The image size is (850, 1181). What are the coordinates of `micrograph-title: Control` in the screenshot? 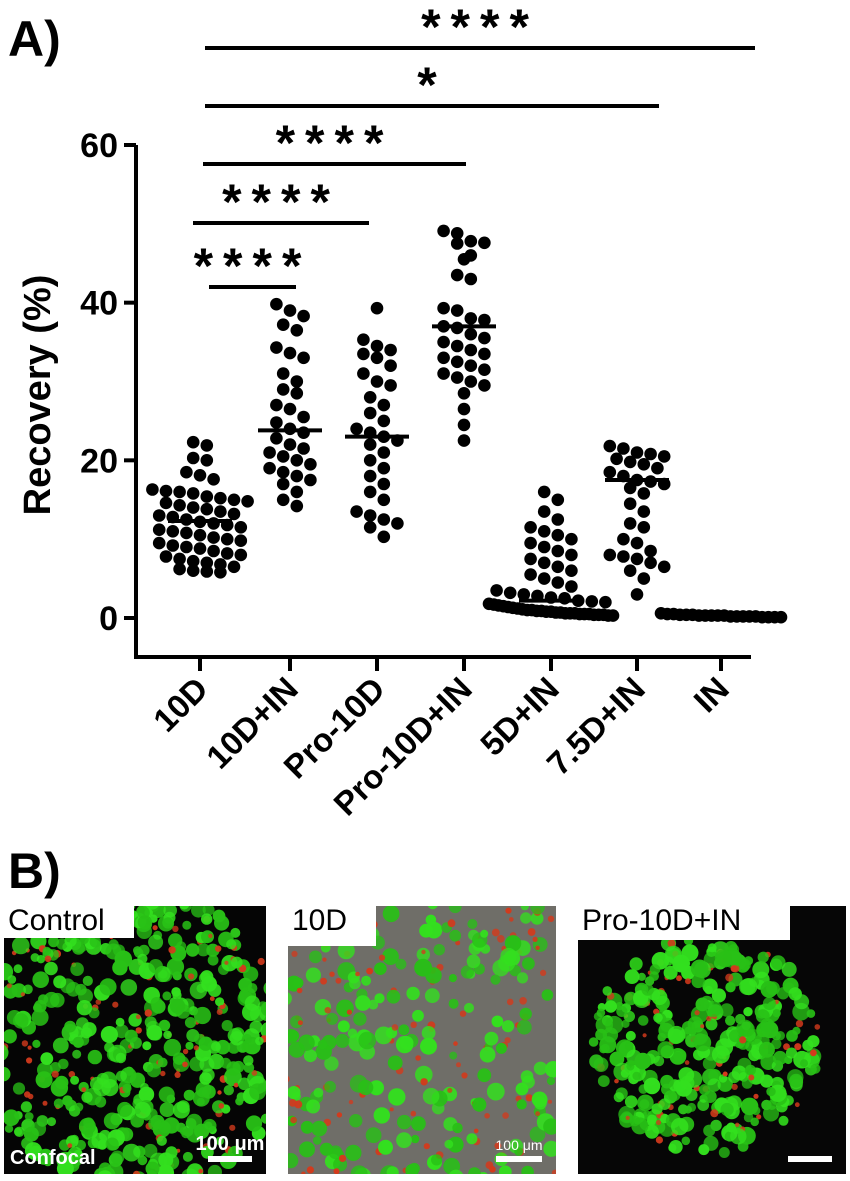 It's located at (56, 920).